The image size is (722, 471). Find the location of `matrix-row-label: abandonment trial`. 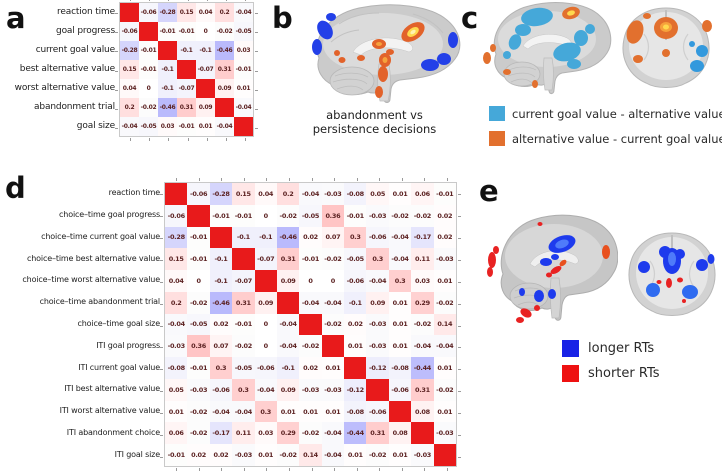

matrix-row-label: abandonment trial is located at coordinates (74, 106).